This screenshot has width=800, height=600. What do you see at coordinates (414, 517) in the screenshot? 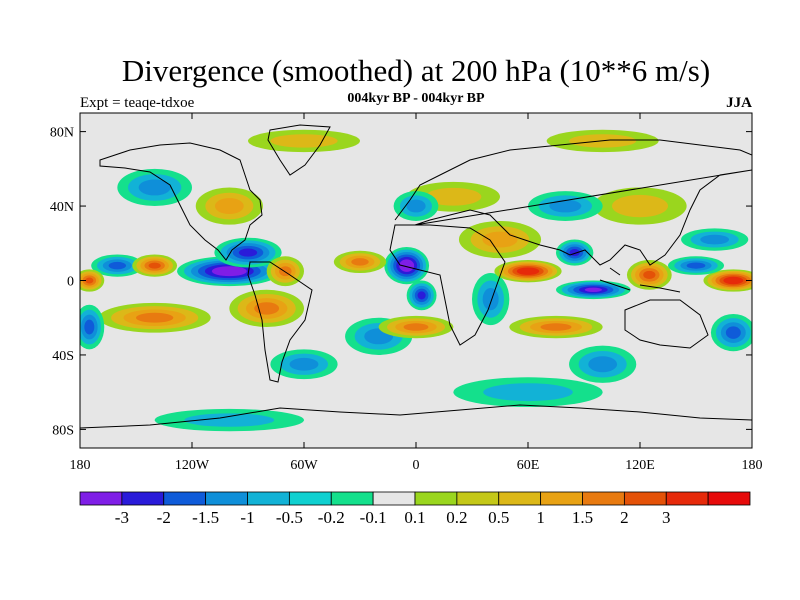
I see `colorbar-label: 0.1` at bounding box center [414, 517].